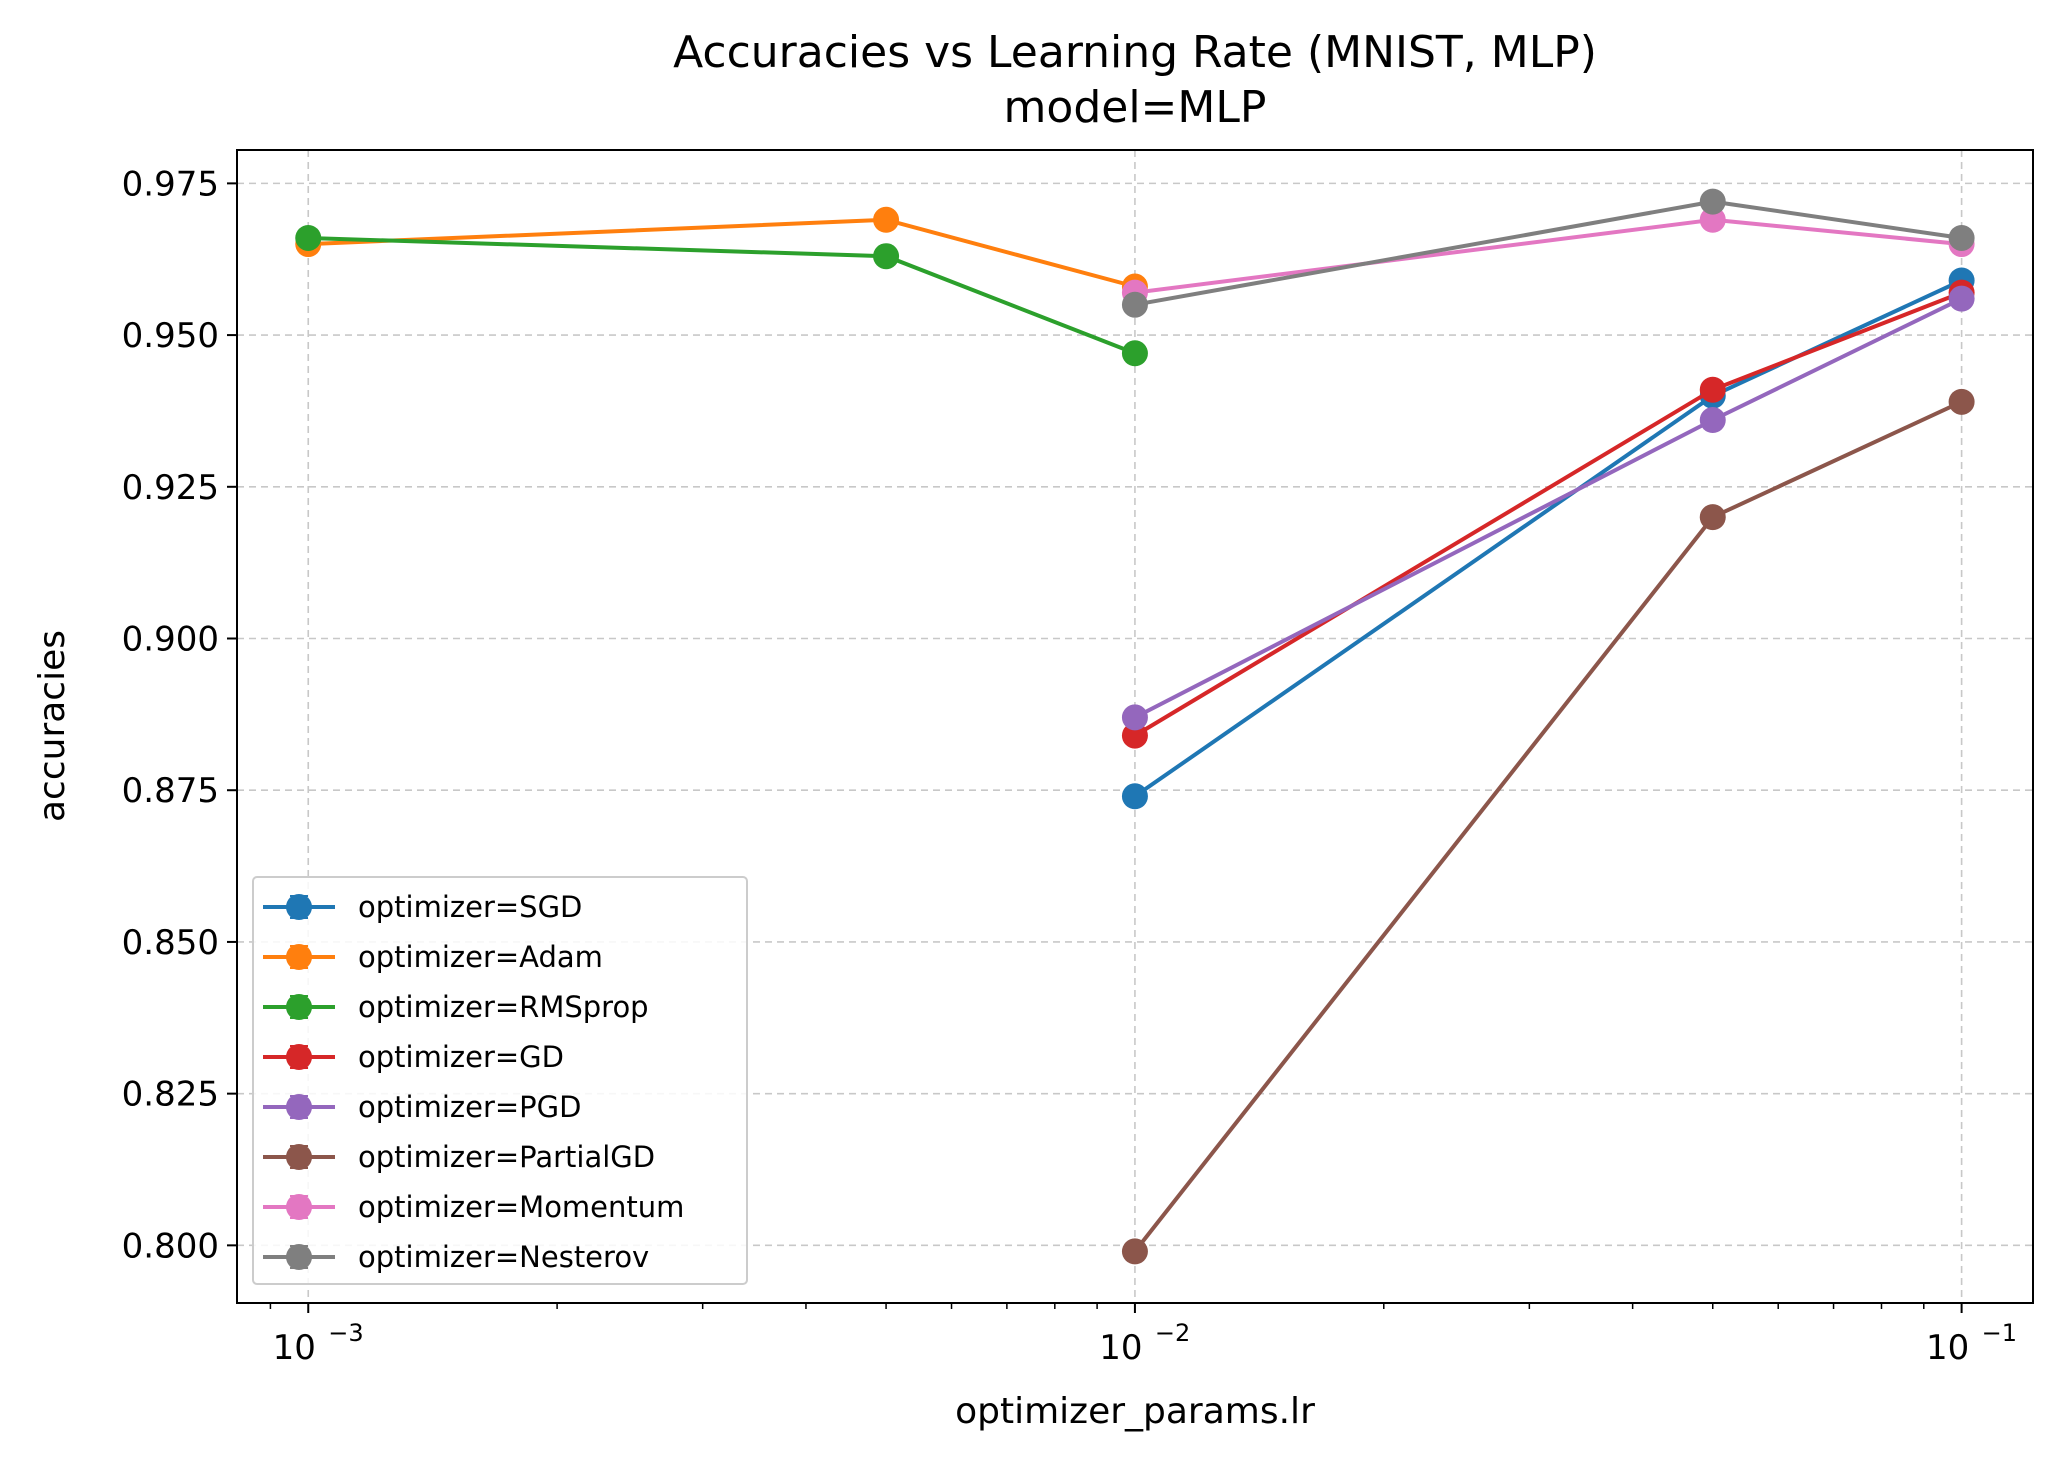 Image resolution: width=2067 pixels, height=1459 pixels. I want to click on series-nesterov, so click(1548, 253).